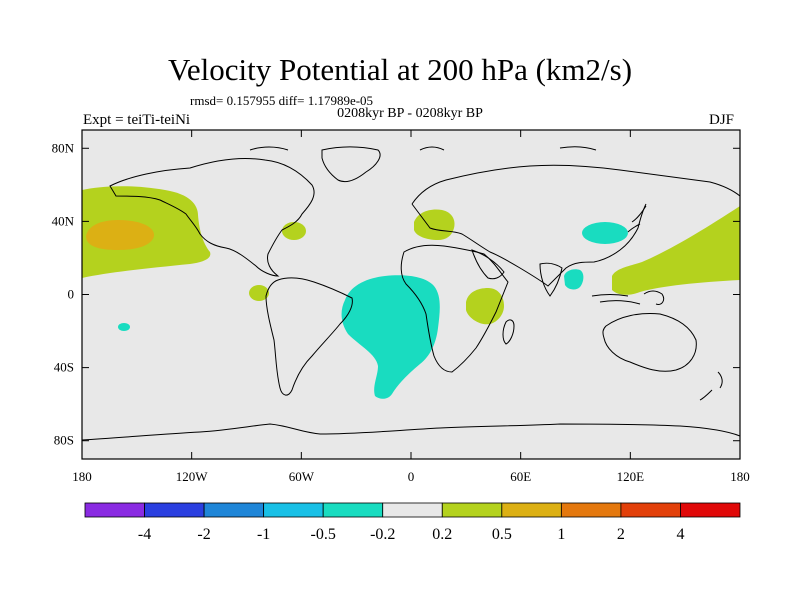  I want to click on y-tick-label: 80S, so click(64, 440).